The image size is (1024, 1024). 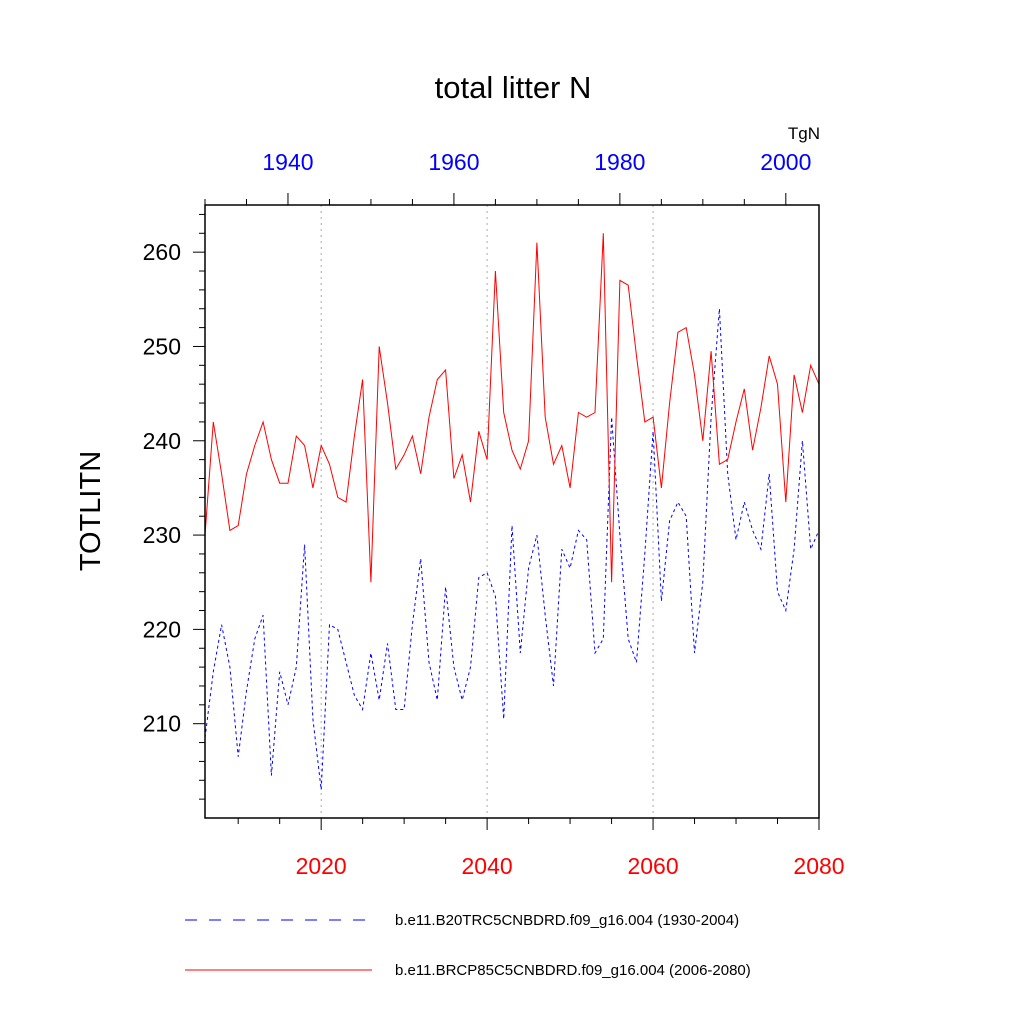 I want to click on top-tick-label: 1960, so click(x=453, y=162).